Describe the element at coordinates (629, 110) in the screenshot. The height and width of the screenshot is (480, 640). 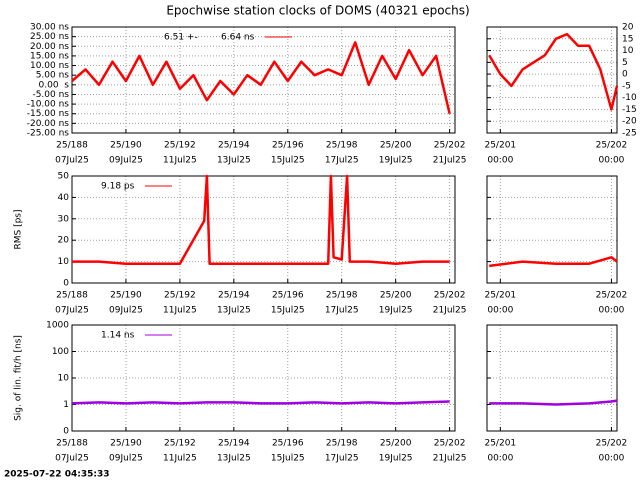
I see `y-tick-label: -15` at that location.